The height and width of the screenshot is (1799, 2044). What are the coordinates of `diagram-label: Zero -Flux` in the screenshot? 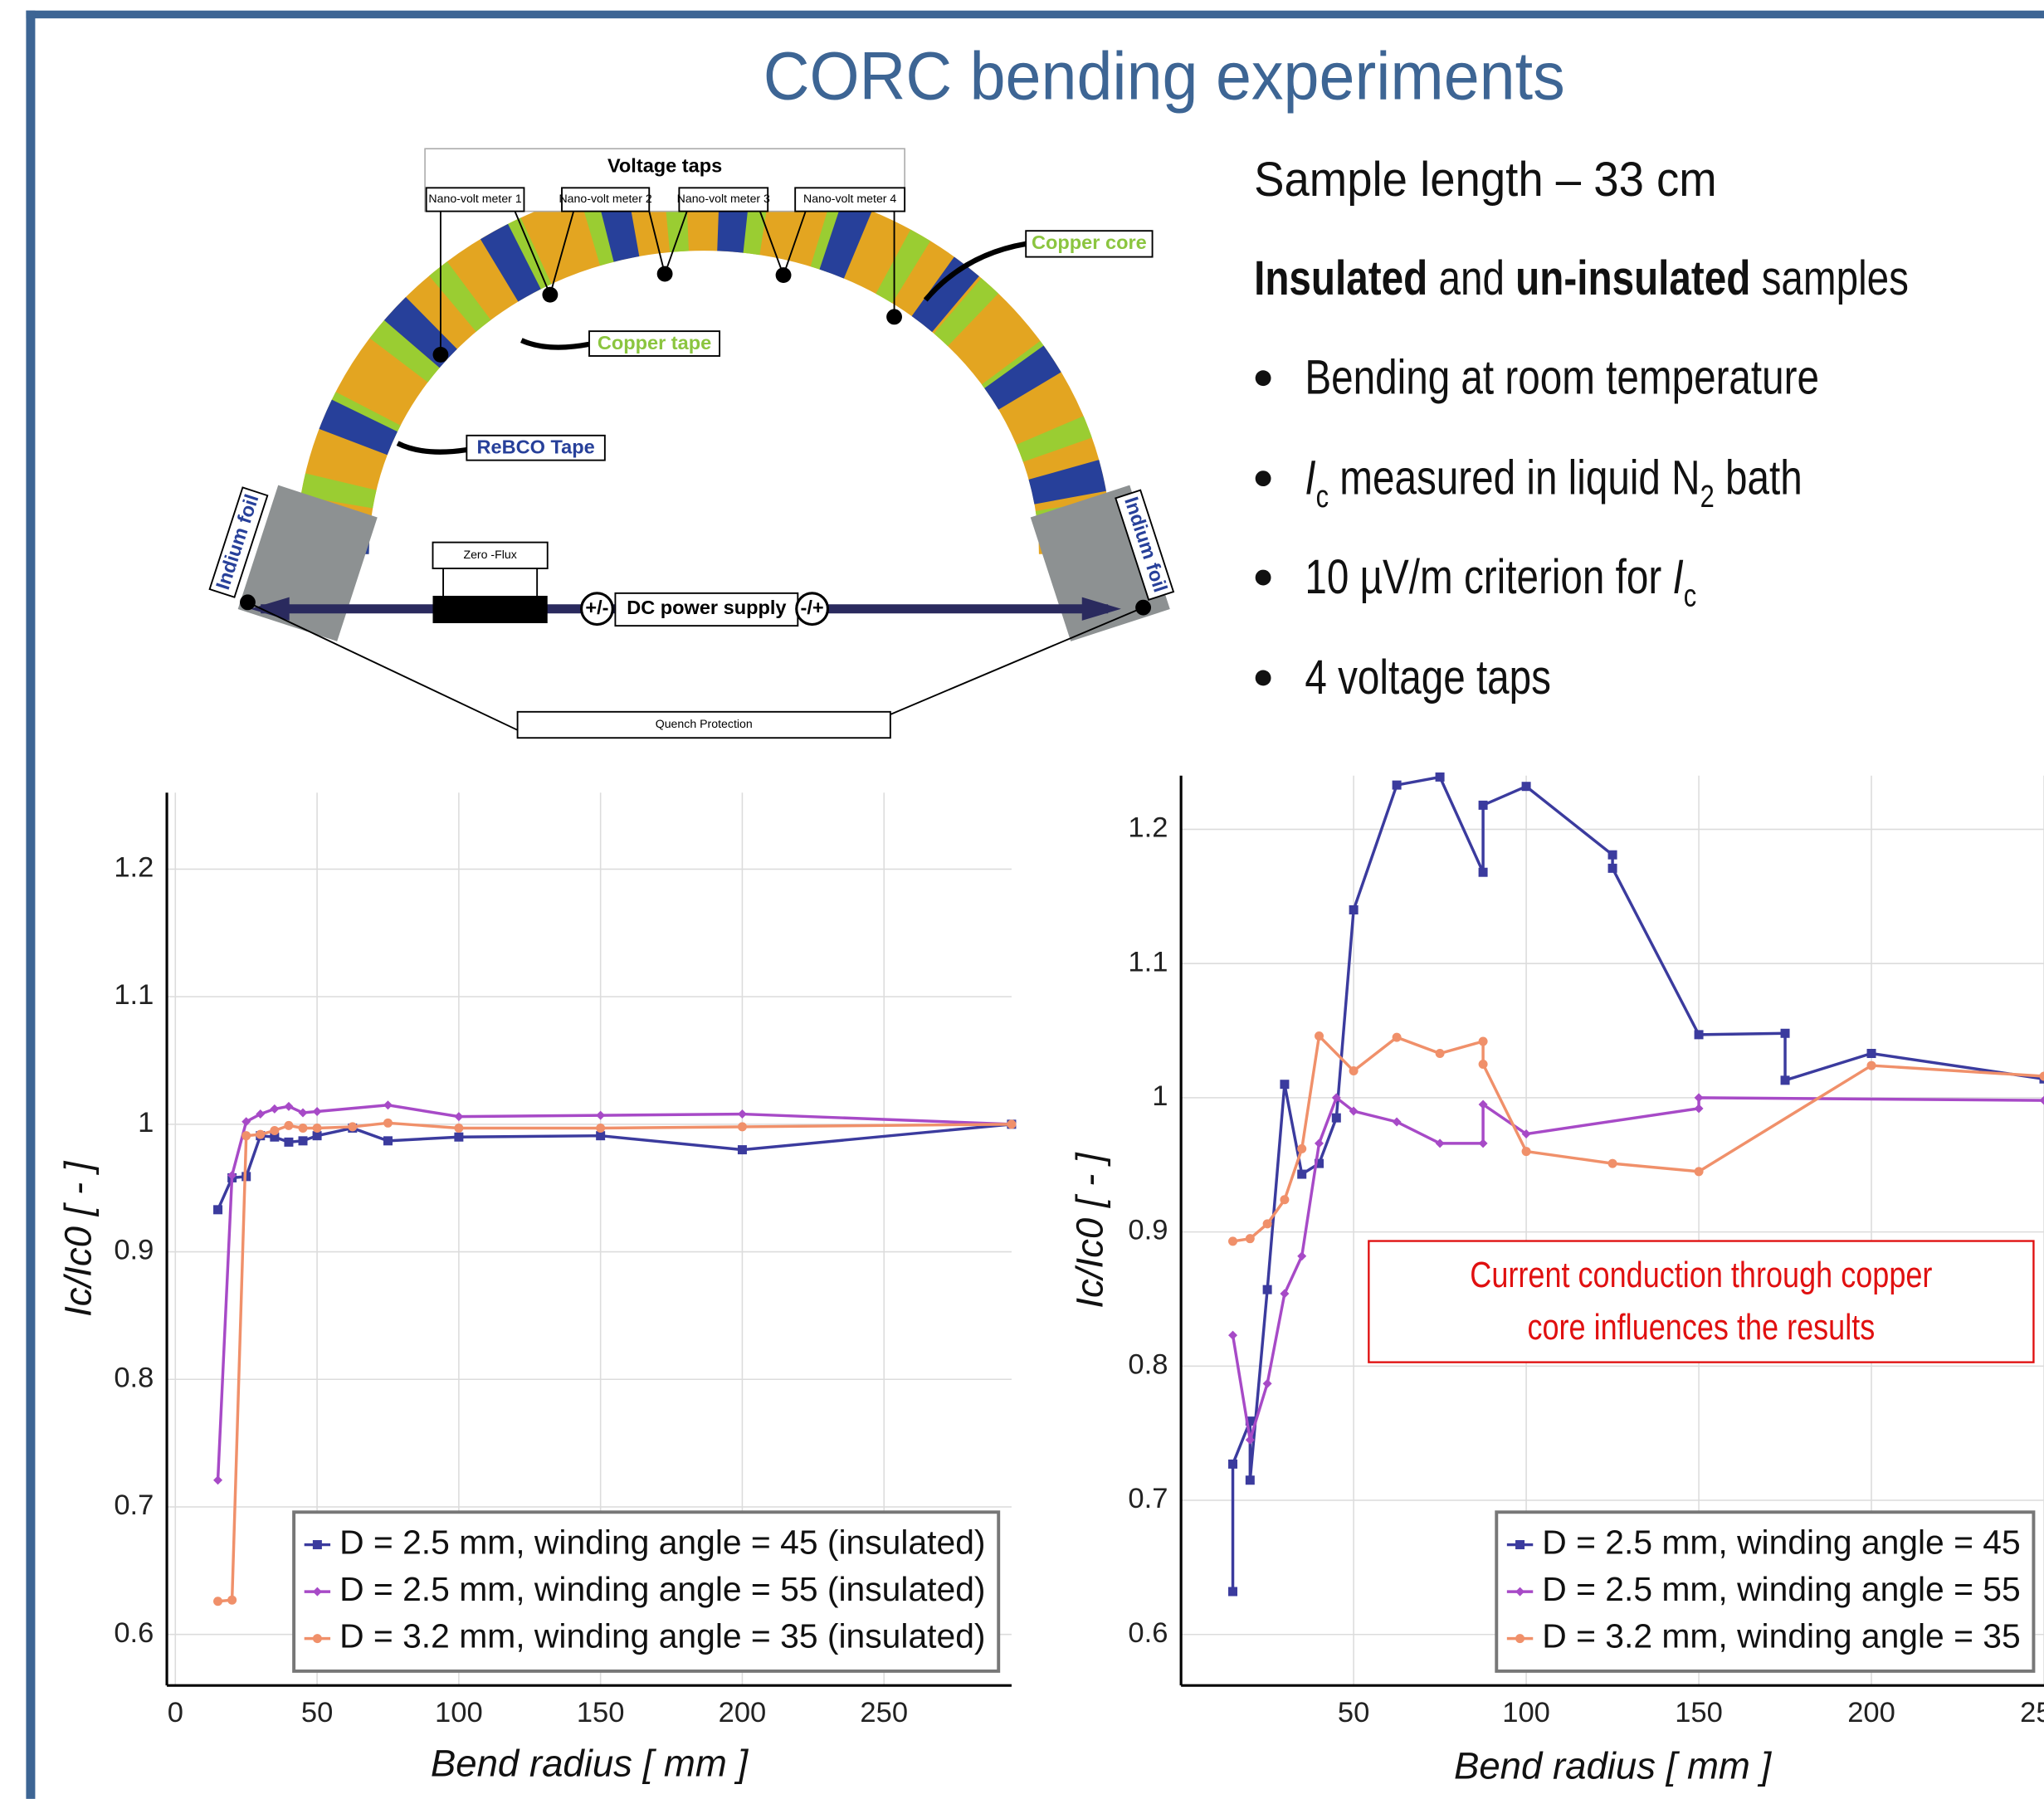 It's located at (489, 554).